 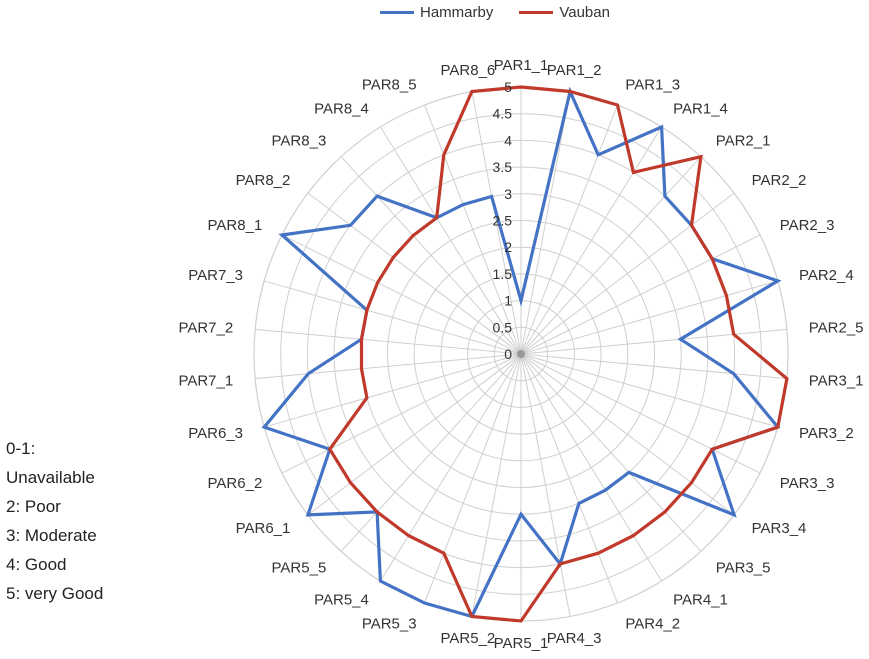 What do you see at coordinates (263, 528) in the screenshot?
I see `category-label: PAR6_1` at bounding box center [263, 528].